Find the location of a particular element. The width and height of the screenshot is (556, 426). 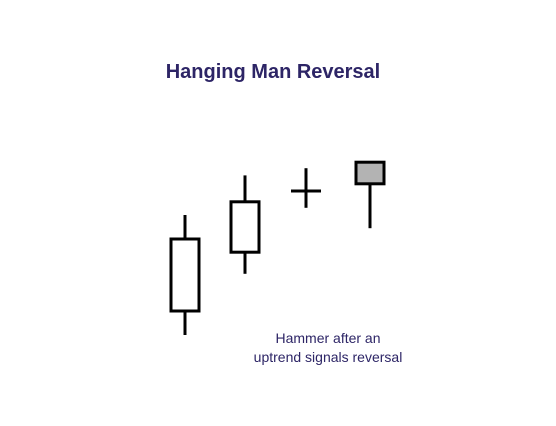

candle-4-body is located at coordinates (370, 173).